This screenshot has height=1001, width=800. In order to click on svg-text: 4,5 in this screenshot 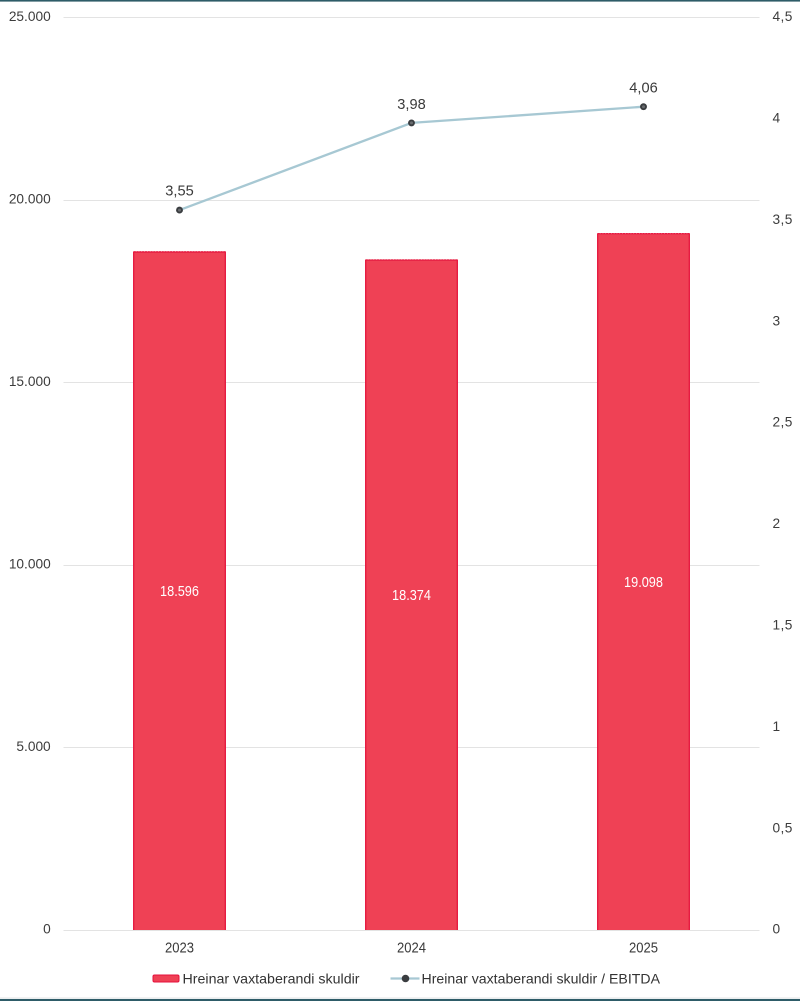, I will do `click(783, 16)`.